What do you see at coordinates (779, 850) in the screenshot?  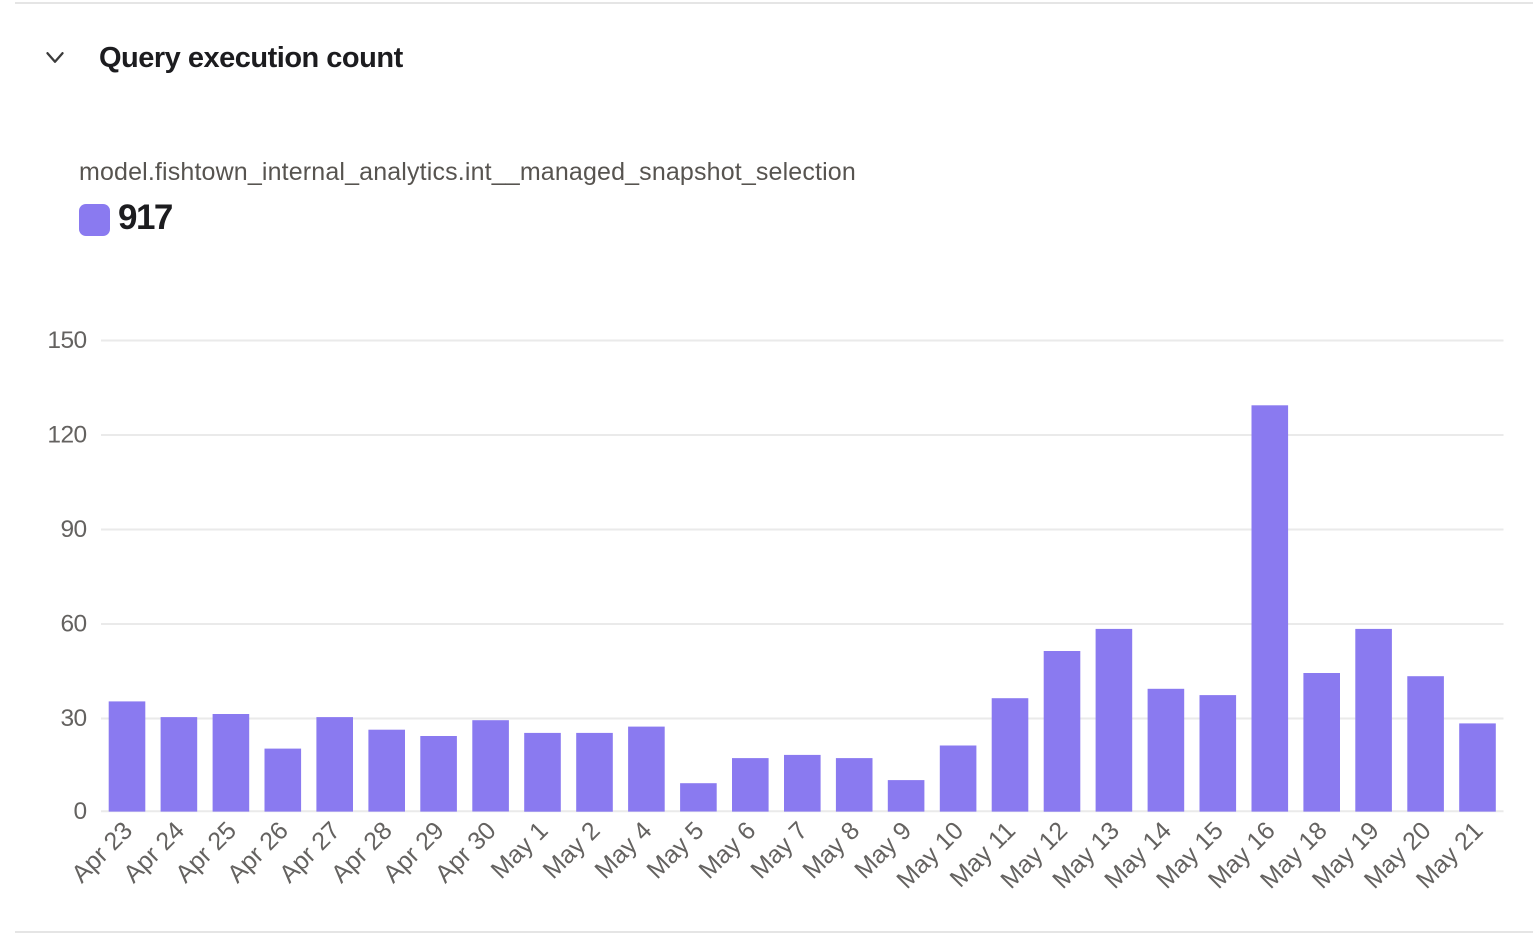 I see `svg-text: May 7` at bounding box center [779, 850].